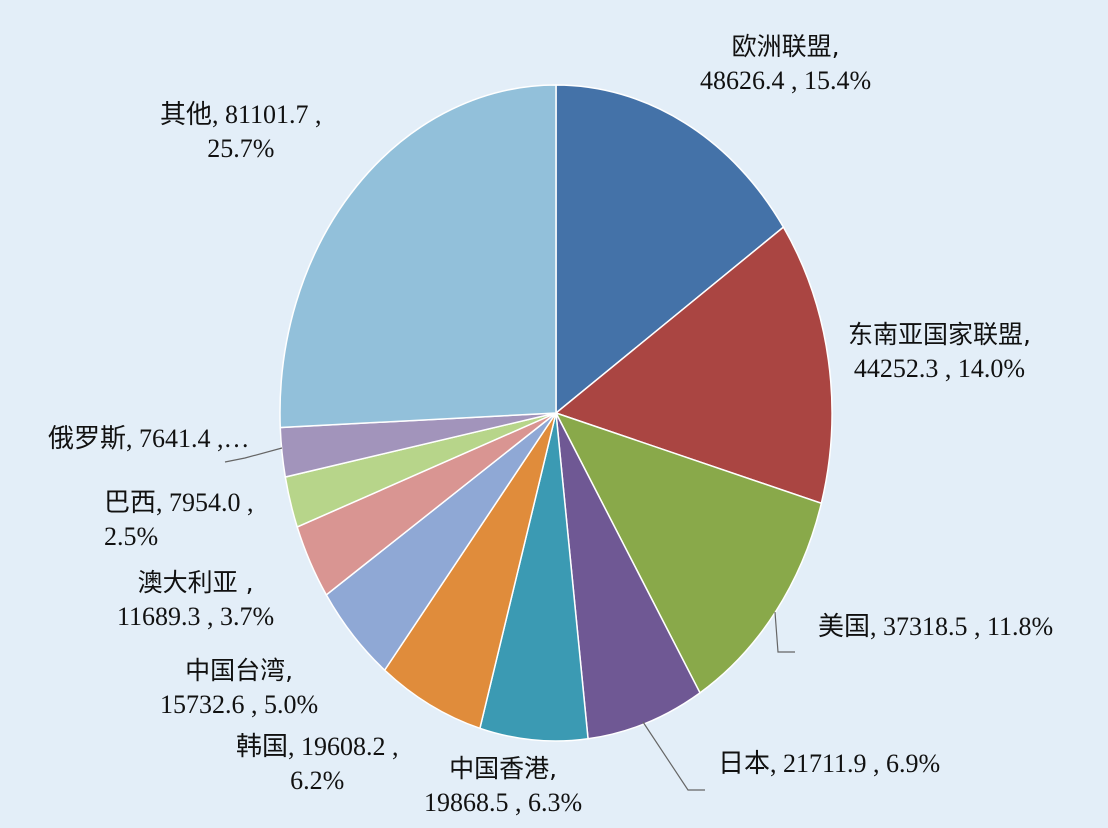 The width and height of the screenshot is (1108, 828). Describe the element at coordinates (503, 785) in the screenshot. I see `label-hongkong: 中国香港, 19868.5 , 6.3%` at that location.